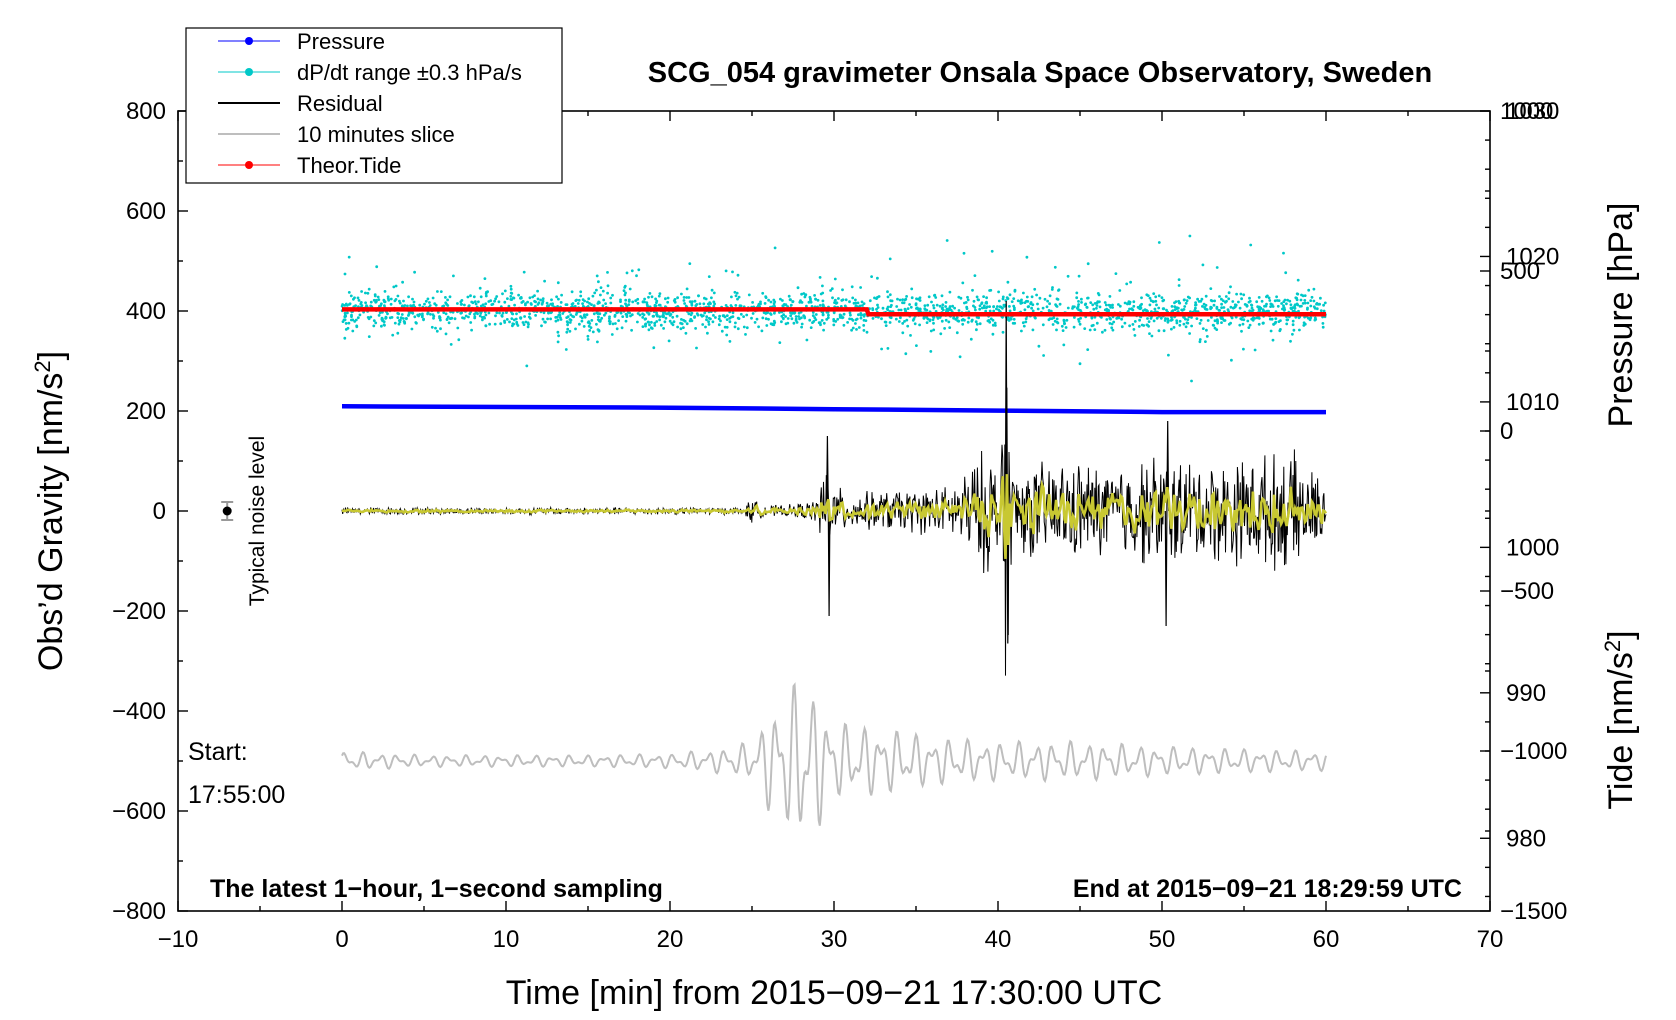 The height and width of the screenshot is (1020, 1676). I want to click on y-tick-label: 600, so click(146, 211).